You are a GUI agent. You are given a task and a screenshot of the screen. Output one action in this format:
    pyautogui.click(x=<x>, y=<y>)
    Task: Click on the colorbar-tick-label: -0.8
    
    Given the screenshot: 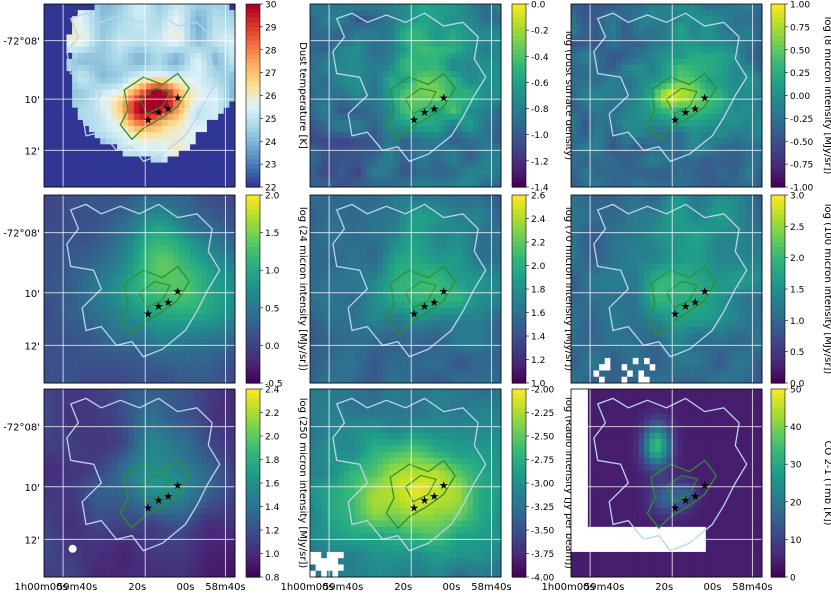 What is the action you would take?
    pyautogui.click(x=540, y=110)
    